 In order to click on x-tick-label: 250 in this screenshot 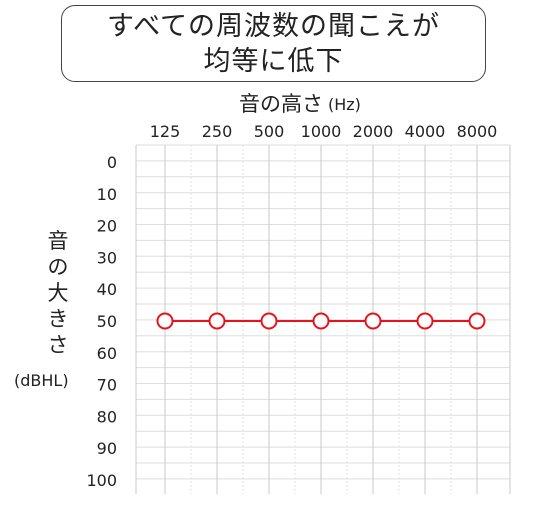, I will do `click(217, 131)`.